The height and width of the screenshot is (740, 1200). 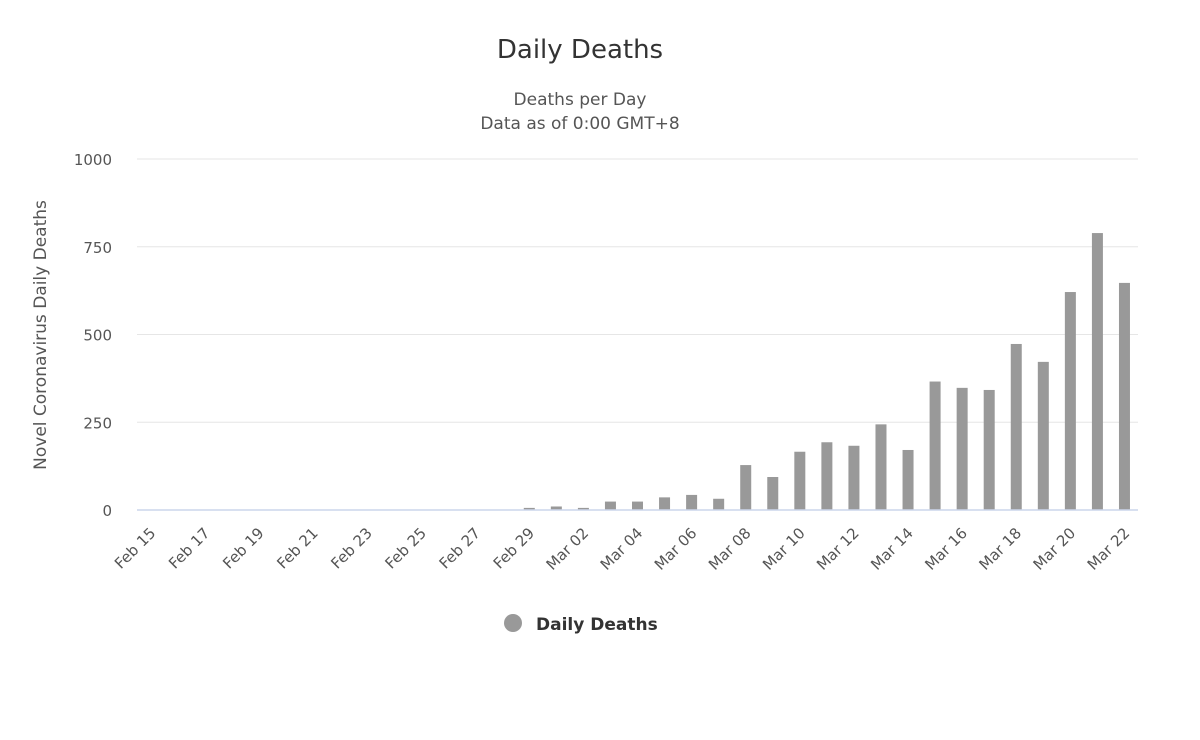 I want to click on x-tick-label: Mar 08, so click(x=730, y=549).